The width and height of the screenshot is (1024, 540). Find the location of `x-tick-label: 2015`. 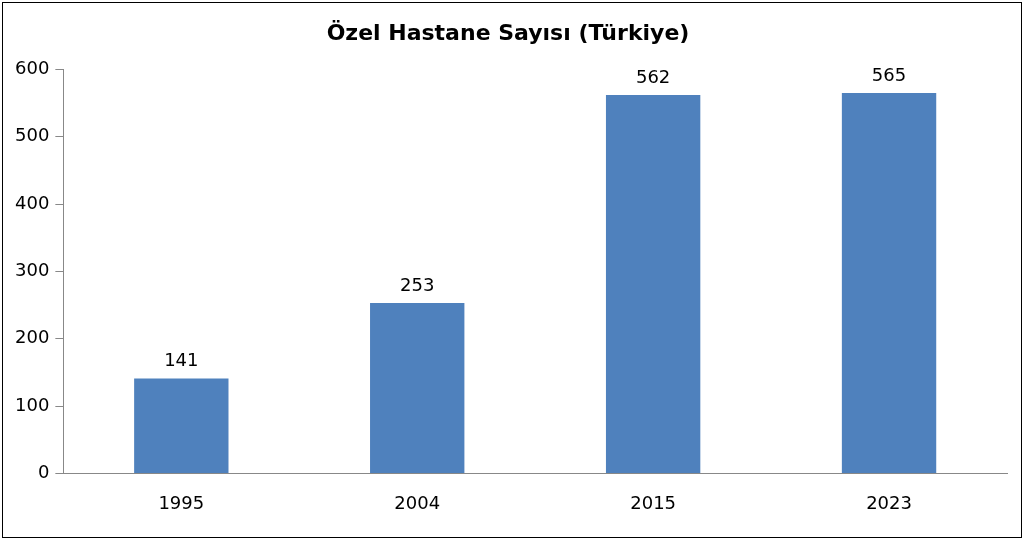

x-tick-label: 2015 is located at coordinates (653, 502).